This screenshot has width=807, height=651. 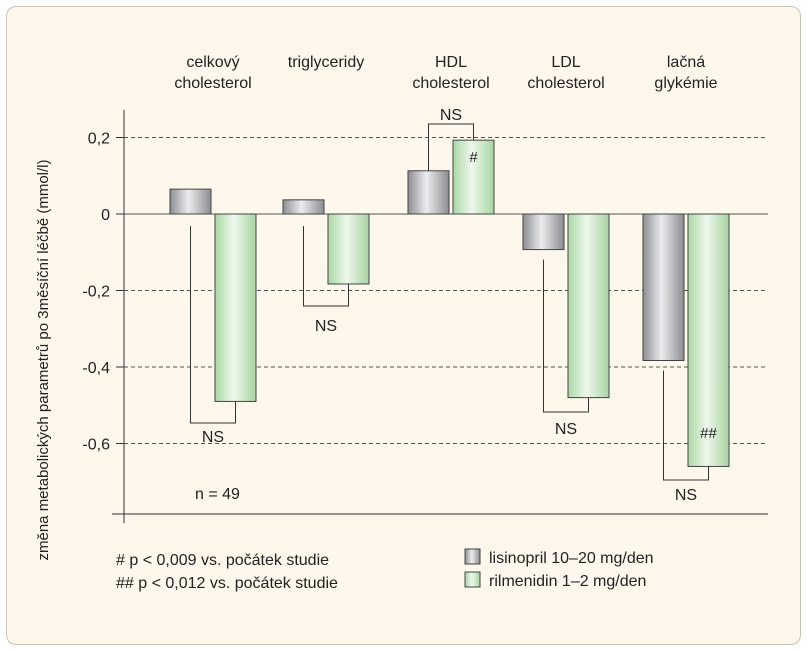 What do you see at coordinates (451, 62) in the screenshot?
I see `category-label: HDL` at bounding box center [451, 62].